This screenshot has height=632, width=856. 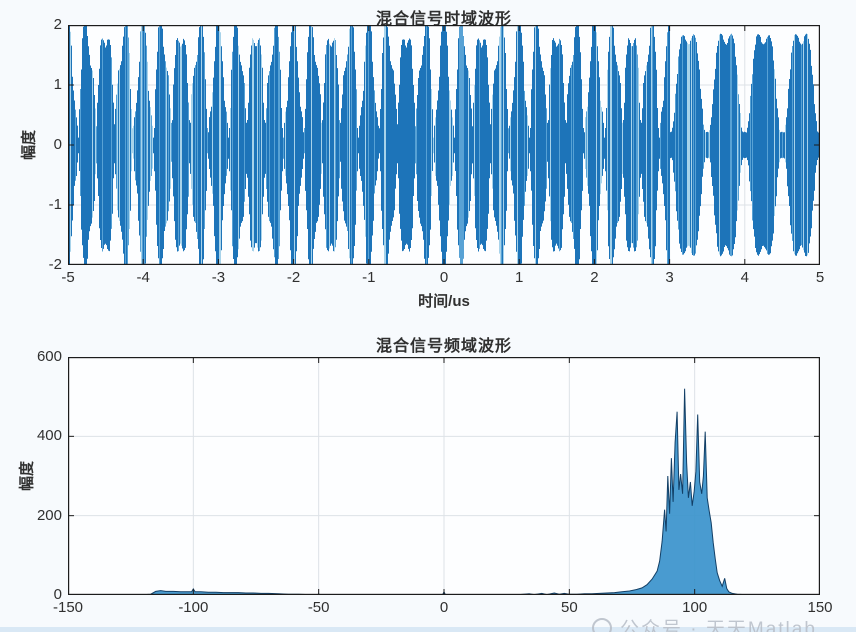 What do you see at coordinates (57, 84) in the screenshot?
I see `y-tick-label-1: 1` at bounding box center [57, 84].